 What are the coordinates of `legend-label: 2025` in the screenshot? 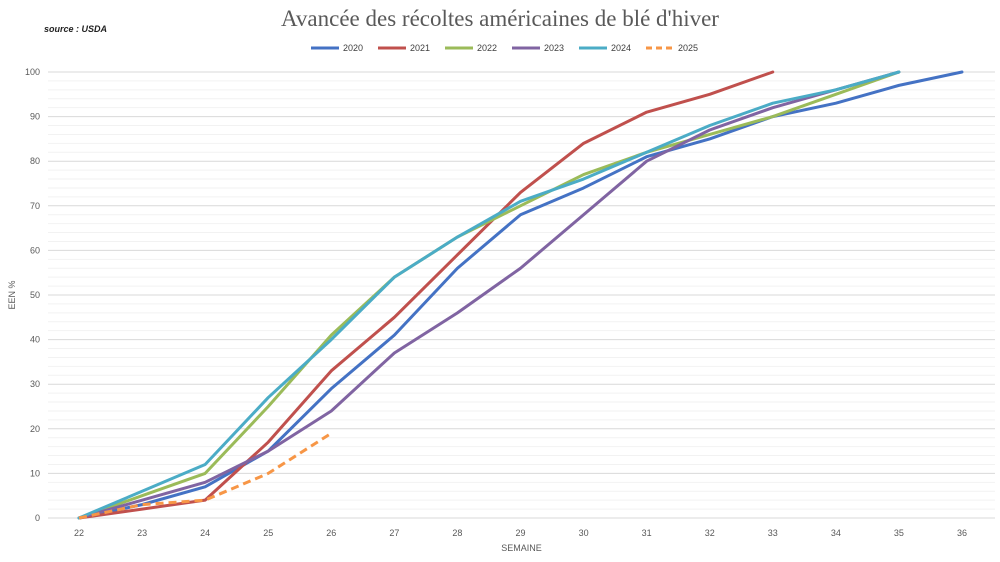 It's located at (688, 48).